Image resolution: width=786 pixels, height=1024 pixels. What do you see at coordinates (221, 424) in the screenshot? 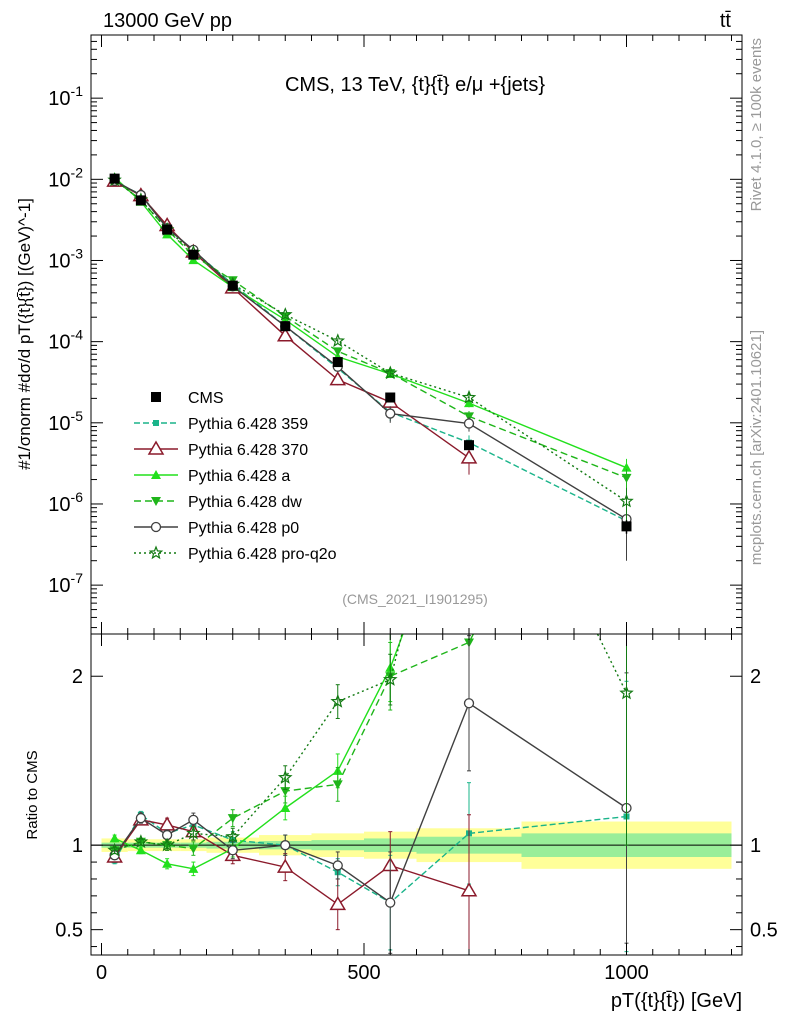
I see `legend-item-p359: Pythia 6.428 359` at bounding box center [221, 424].